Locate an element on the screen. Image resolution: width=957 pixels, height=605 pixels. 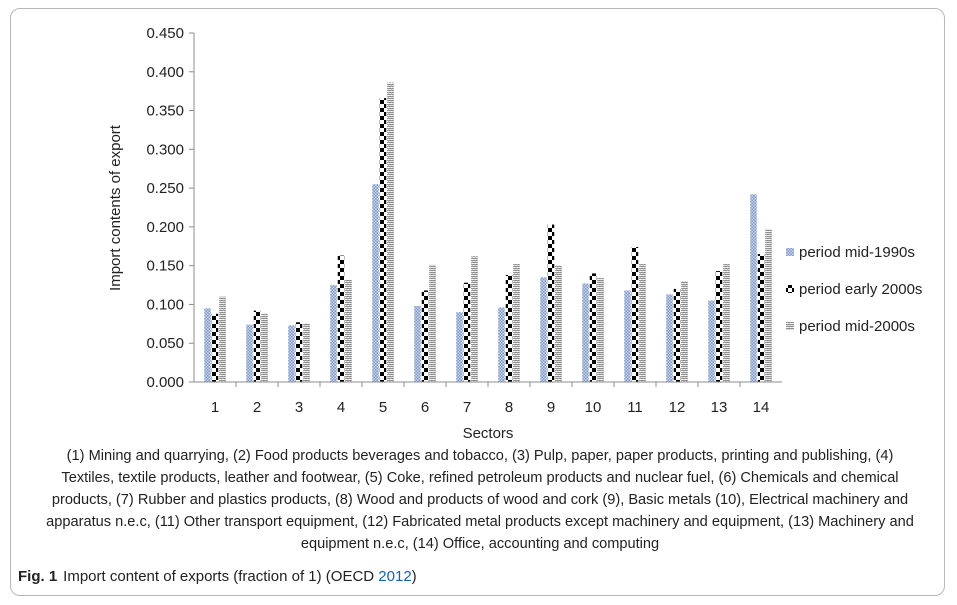
legend-label-2: period early 2000s is located at coordinates (860, 289).